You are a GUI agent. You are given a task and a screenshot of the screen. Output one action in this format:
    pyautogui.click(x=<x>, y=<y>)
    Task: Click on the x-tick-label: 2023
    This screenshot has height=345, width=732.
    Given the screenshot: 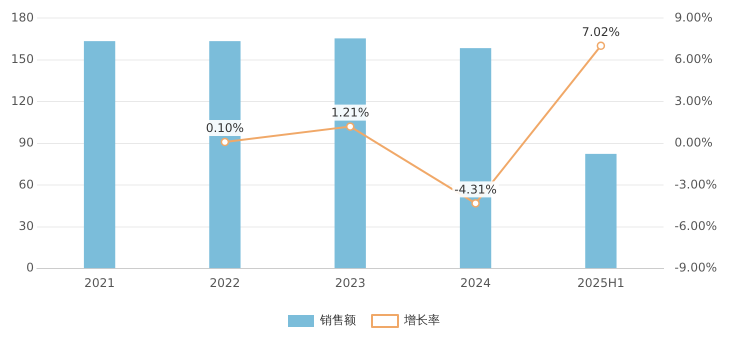 What is the action you would take?
    pyautogui.click(x=350, y=283)
    